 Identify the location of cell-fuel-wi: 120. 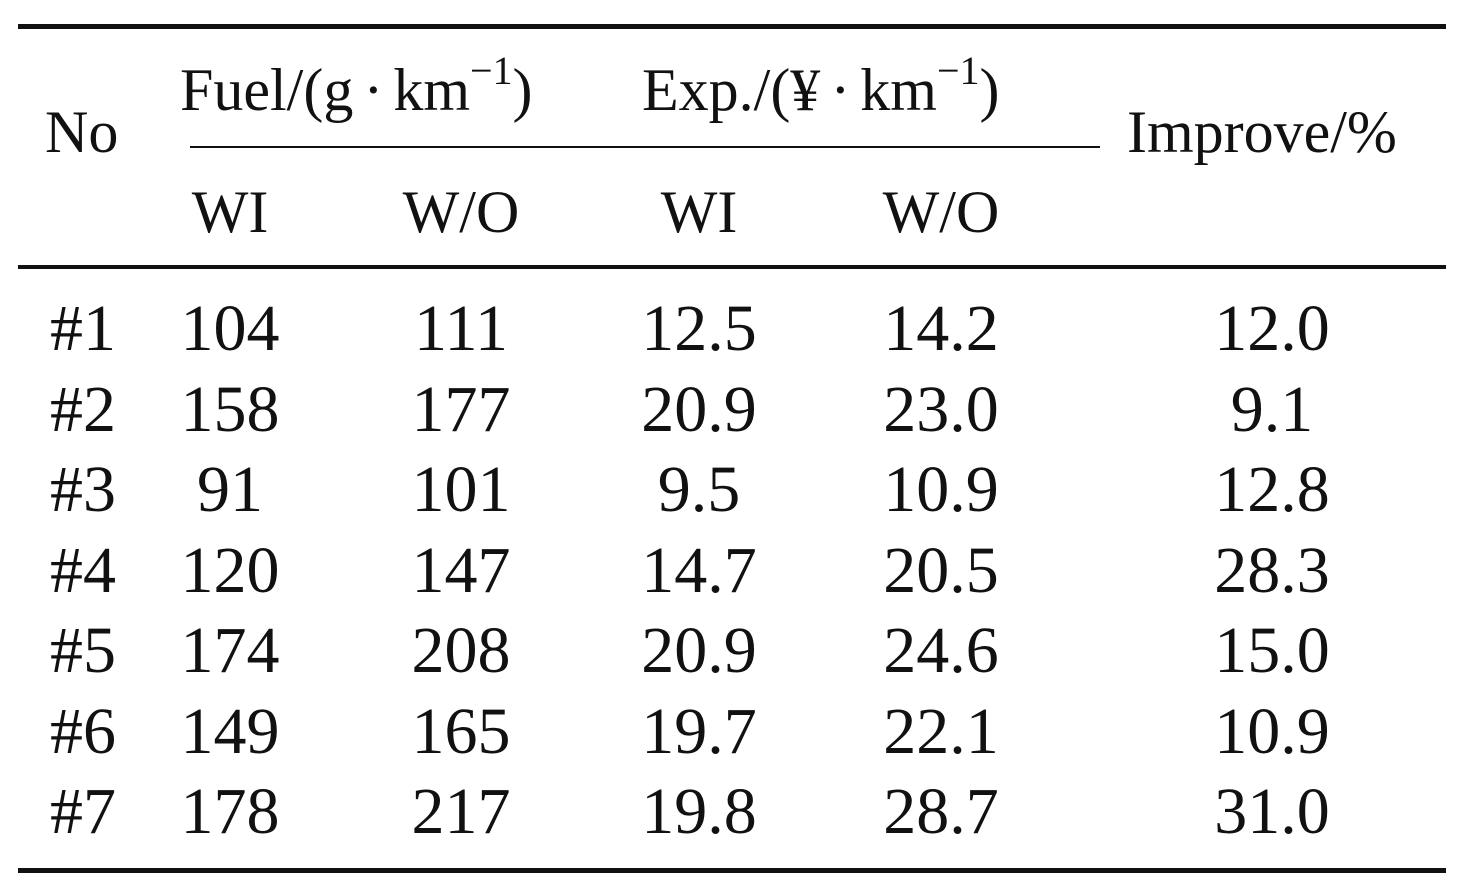
(230, 570).